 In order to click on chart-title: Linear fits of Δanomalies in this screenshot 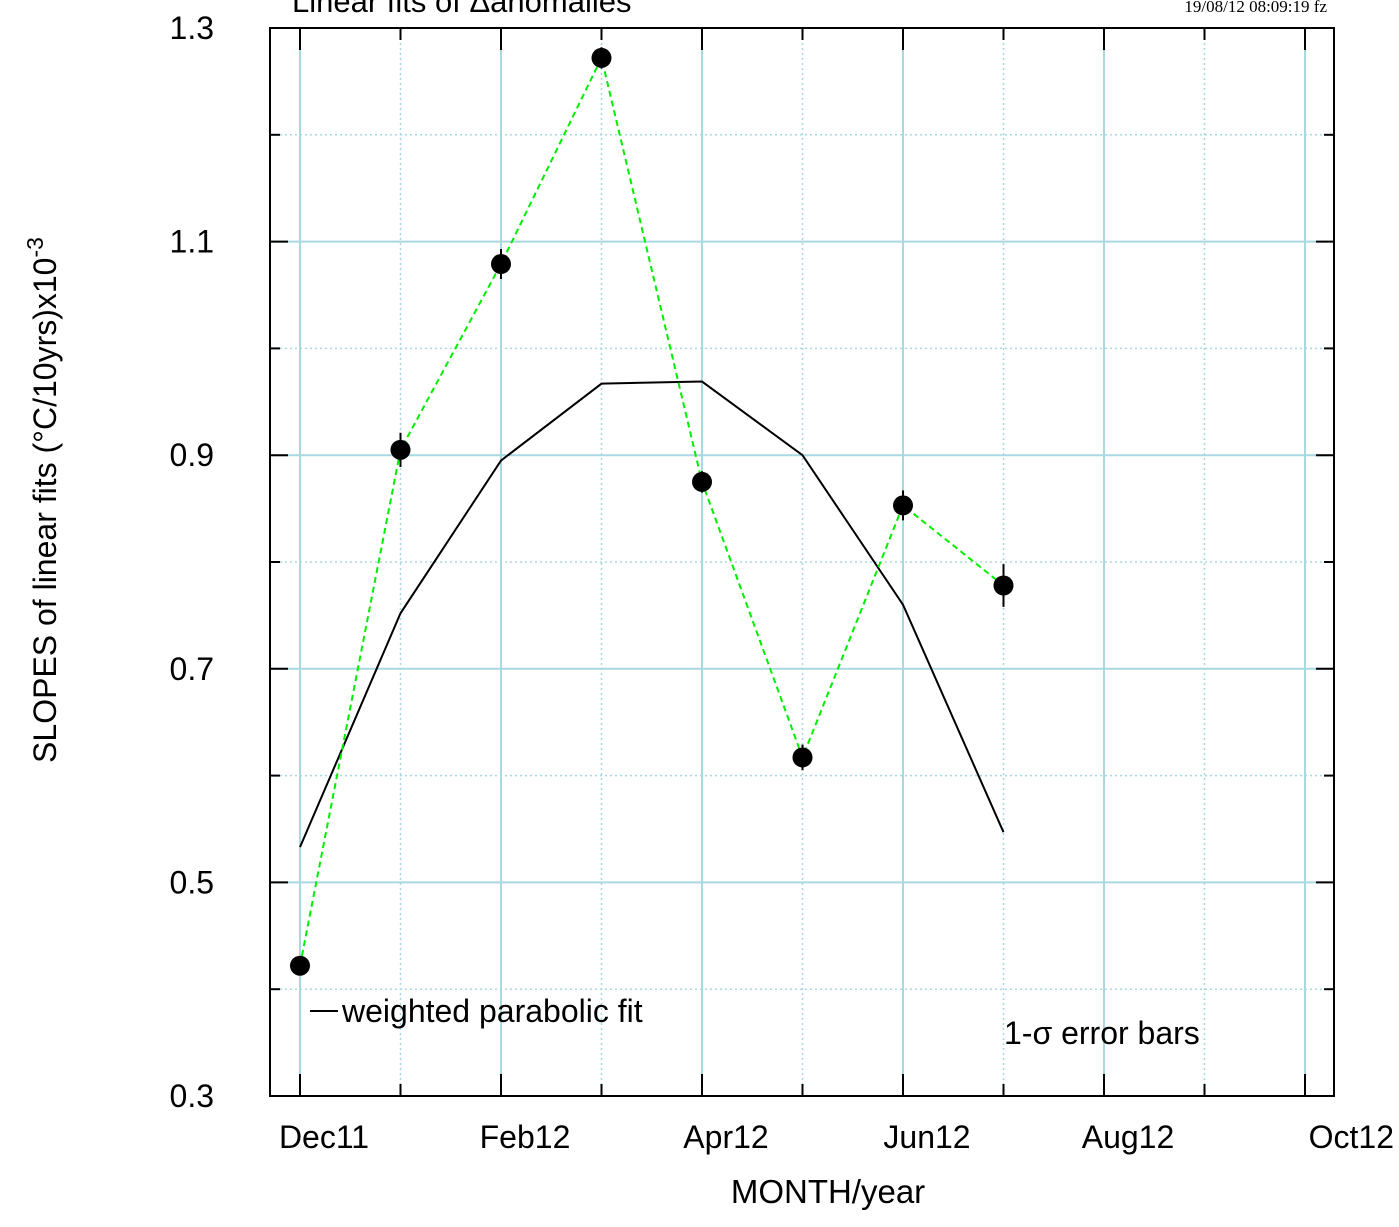, I will do `click(462, 9)`.